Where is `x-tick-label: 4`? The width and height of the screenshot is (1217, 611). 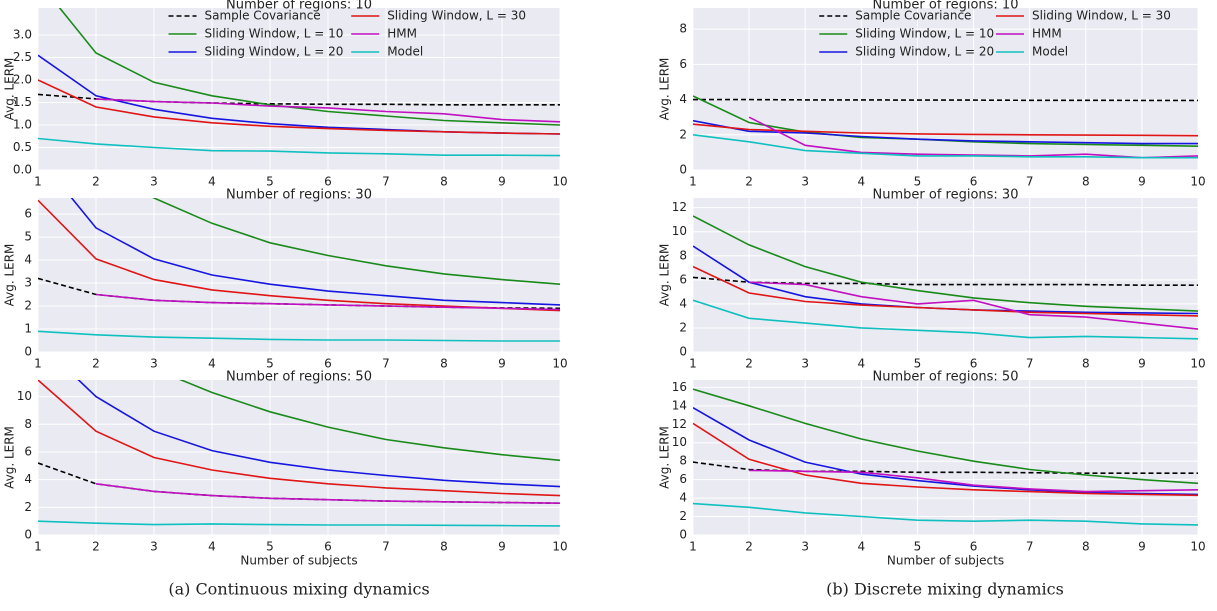
x-tick-label: 4 is located at coordinates (212, 364).